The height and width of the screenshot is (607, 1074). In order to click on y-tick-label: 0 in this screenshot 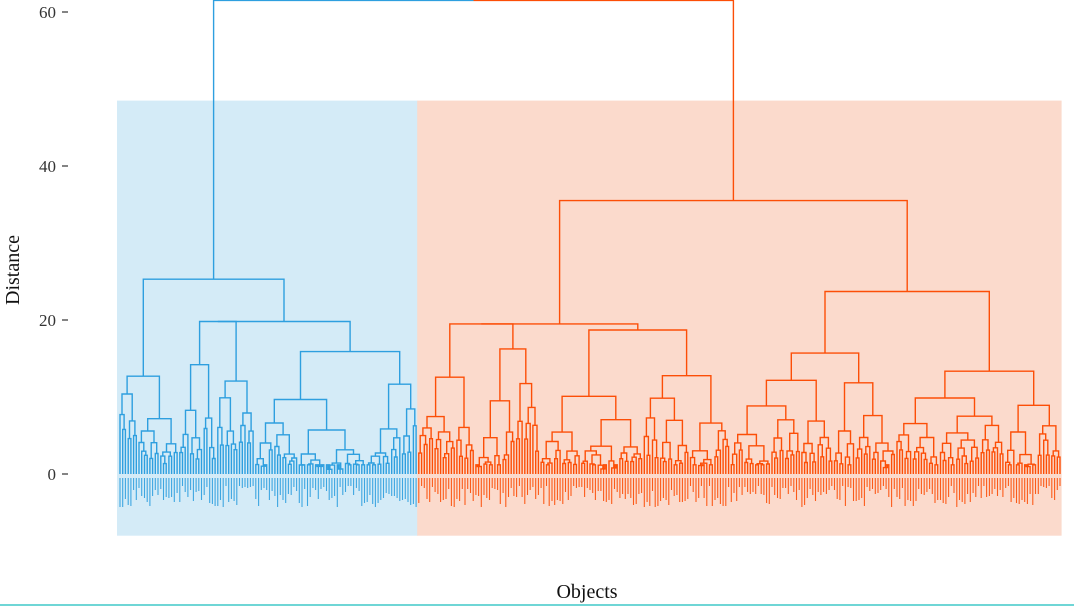, I will do `click(52, 474)`.